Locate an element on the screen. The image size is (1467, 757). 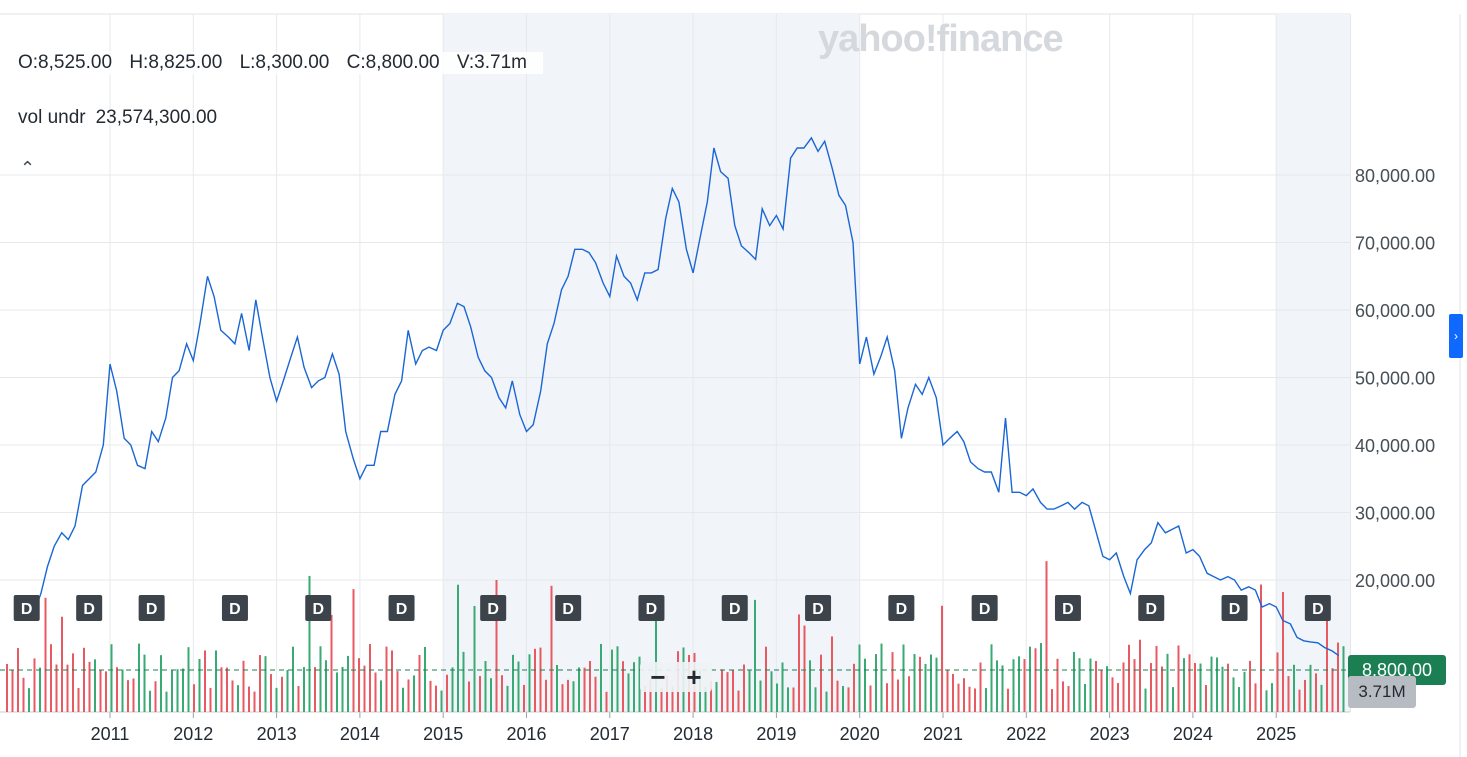
x-tick-label: 2019 is located at coordinates (776, 734).